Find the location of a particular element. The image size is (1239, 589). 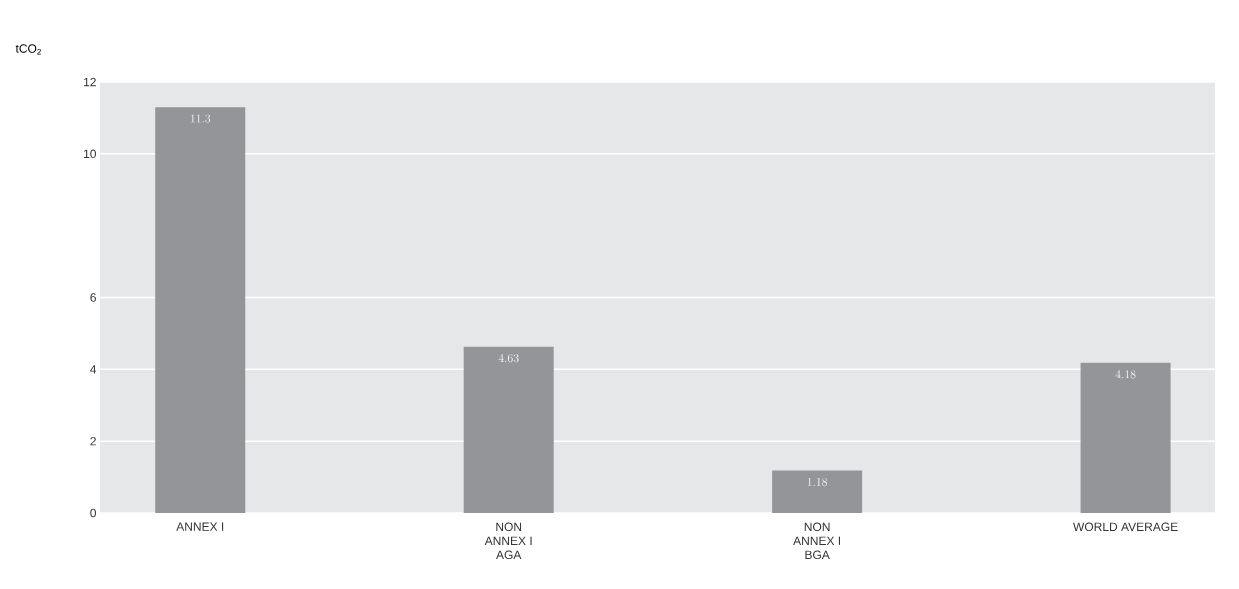

x-tick-label: ANNEX I is located at coordinates (200, 526).